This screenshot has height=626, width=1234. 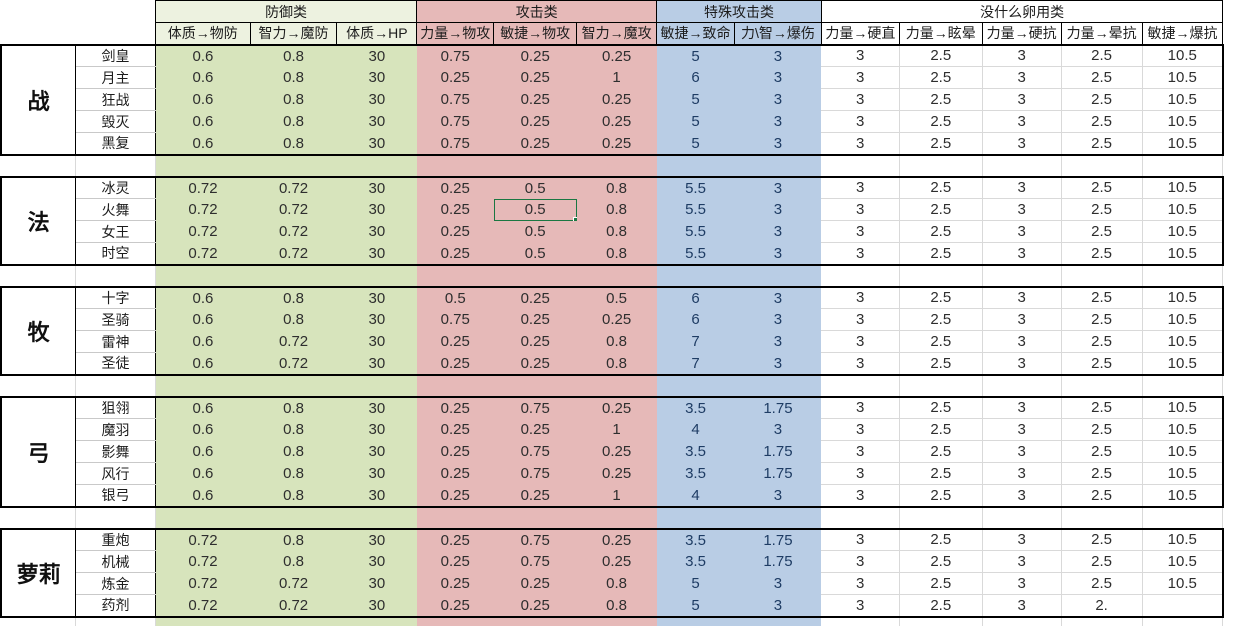 What do you see at coordinates (1021, 33) in the screenshot?
I see `column-header: 力量→硬抗` at bounding box center [1021, 33].